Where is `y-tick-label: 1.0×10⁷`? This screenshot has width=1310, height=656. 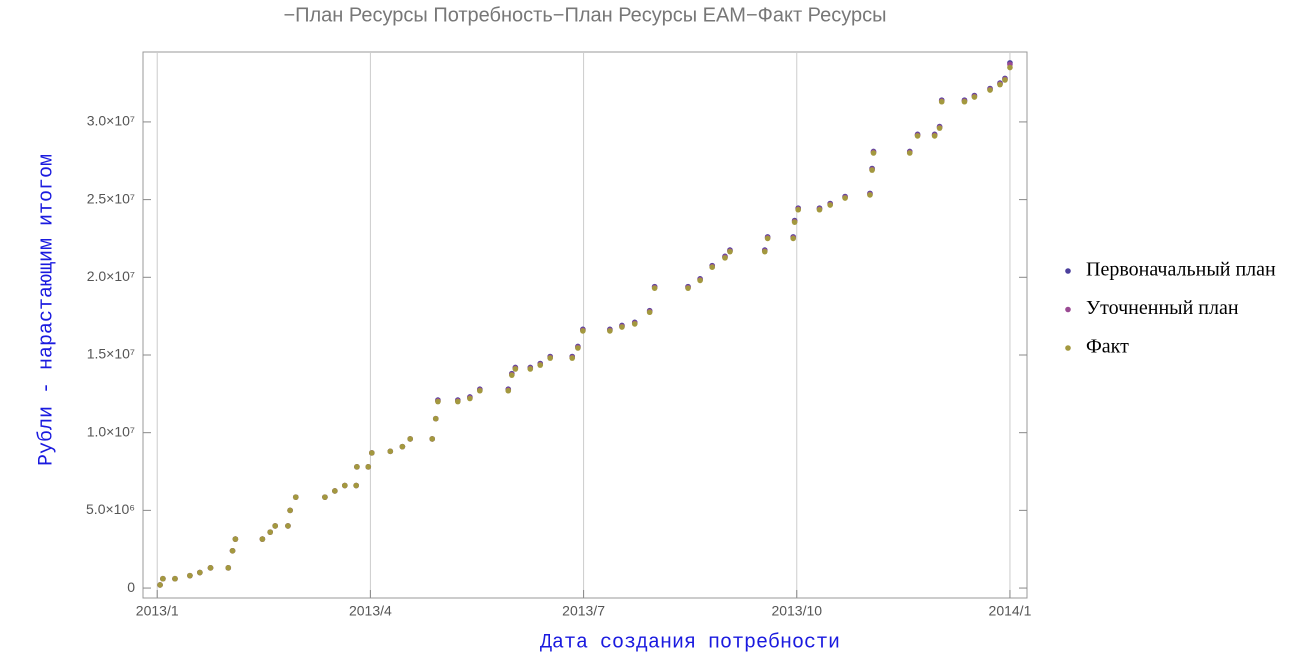
y-tick-label: 1.0×10⁷ is located at coordinates (111, 431).